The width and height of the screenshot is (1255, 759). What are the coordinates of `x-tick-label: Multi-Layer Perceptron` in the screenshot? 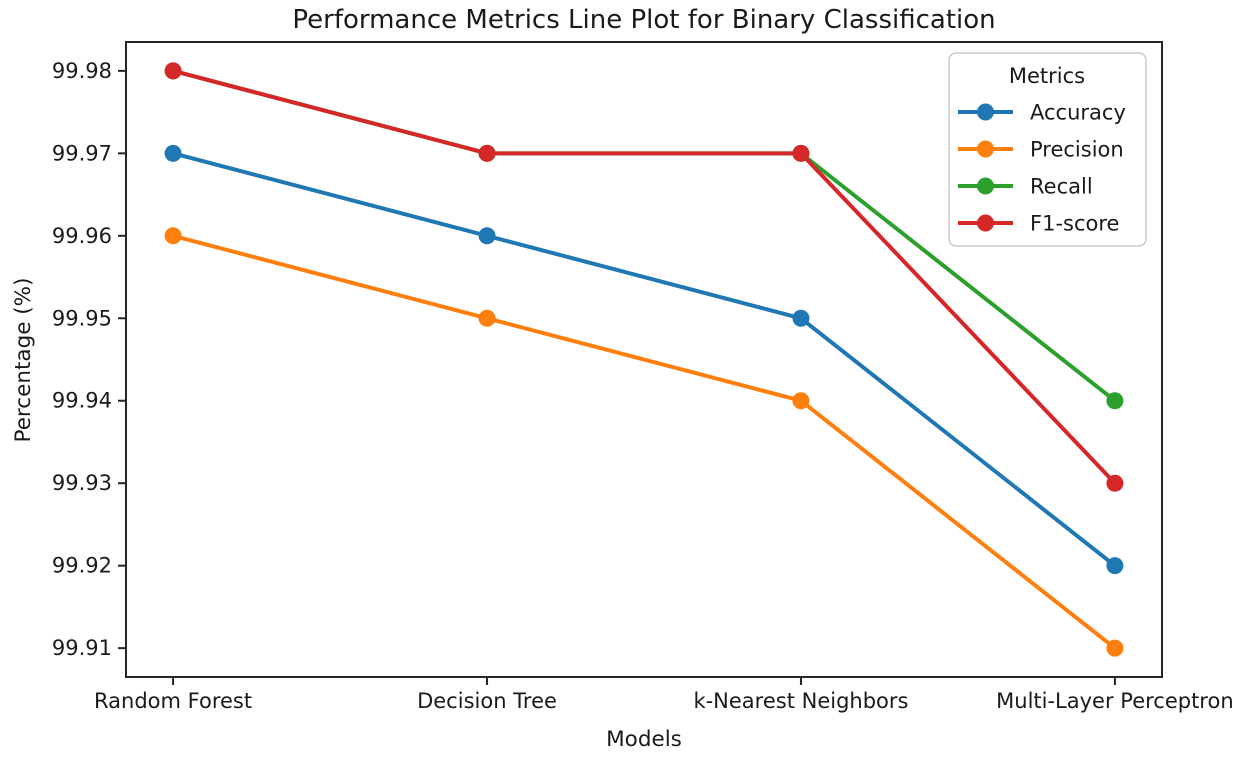 It's located at (1115, 701).